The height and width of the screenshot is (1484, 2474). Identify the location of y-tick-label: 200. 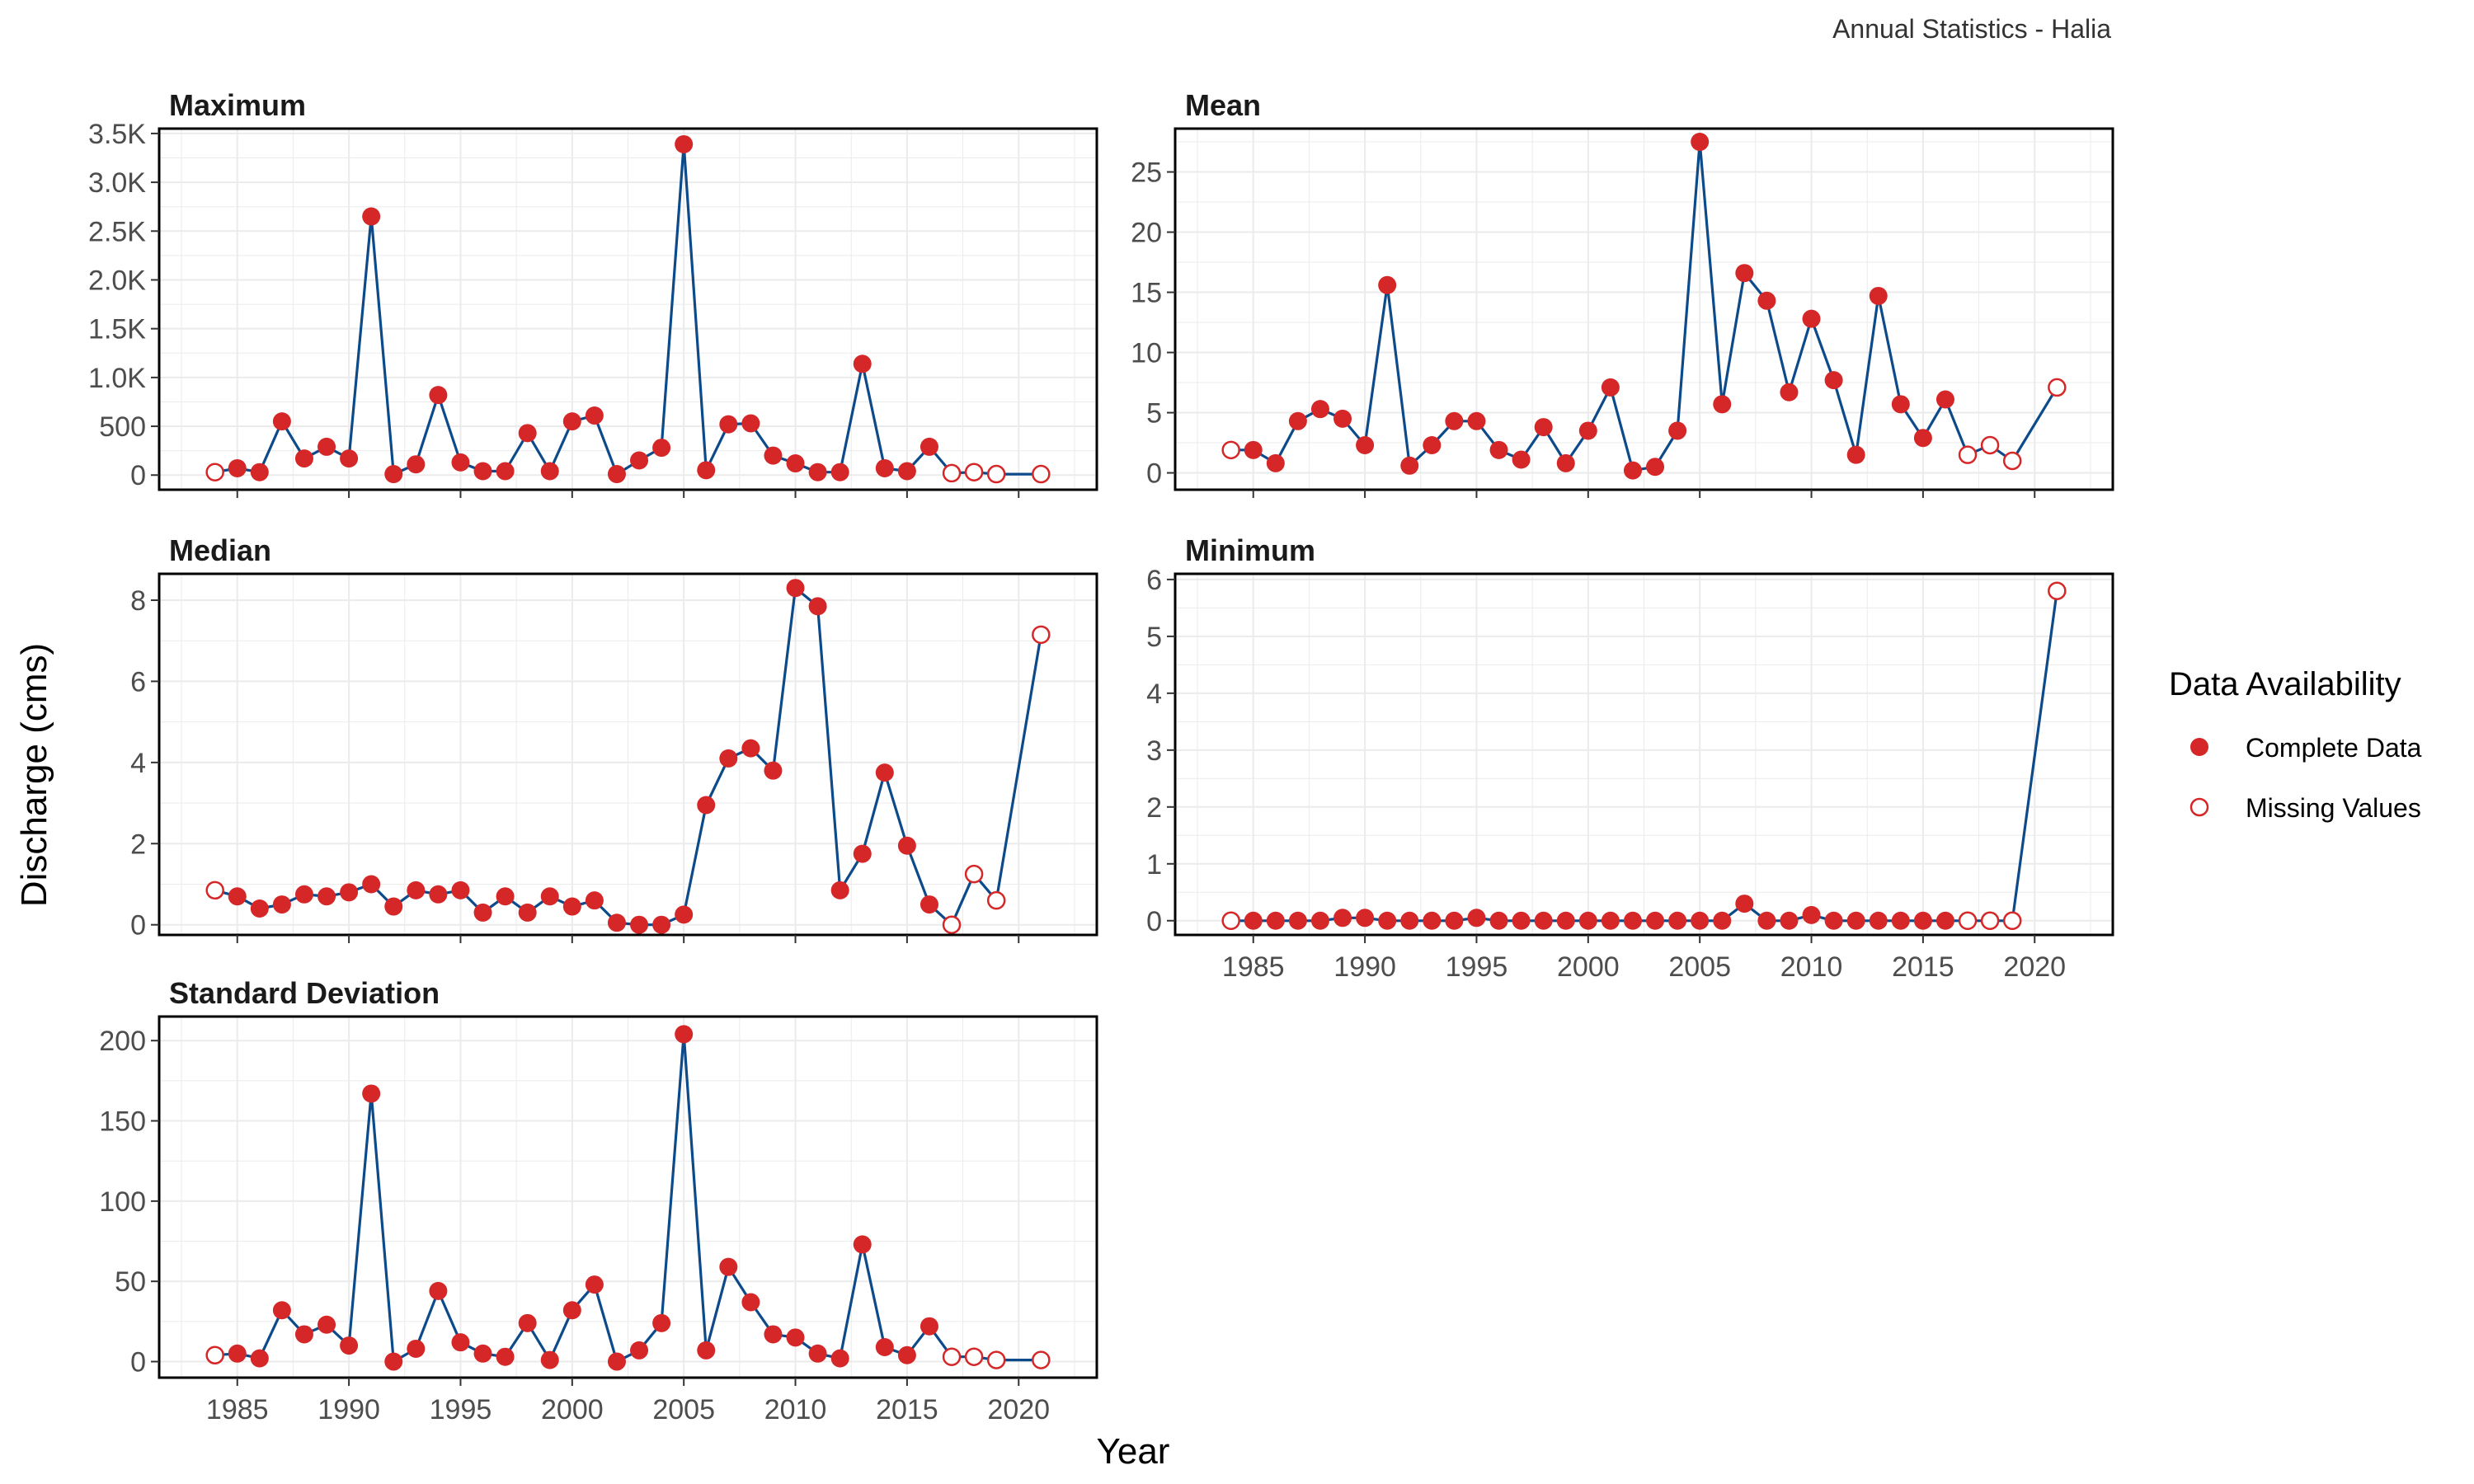
(122, 1041).